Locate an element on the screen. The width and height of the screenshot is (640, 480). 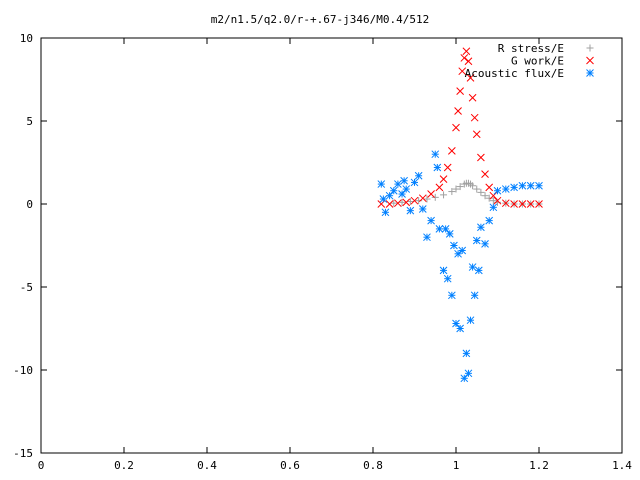
x-tick-label: 0 is located at coordinates (41, 465).